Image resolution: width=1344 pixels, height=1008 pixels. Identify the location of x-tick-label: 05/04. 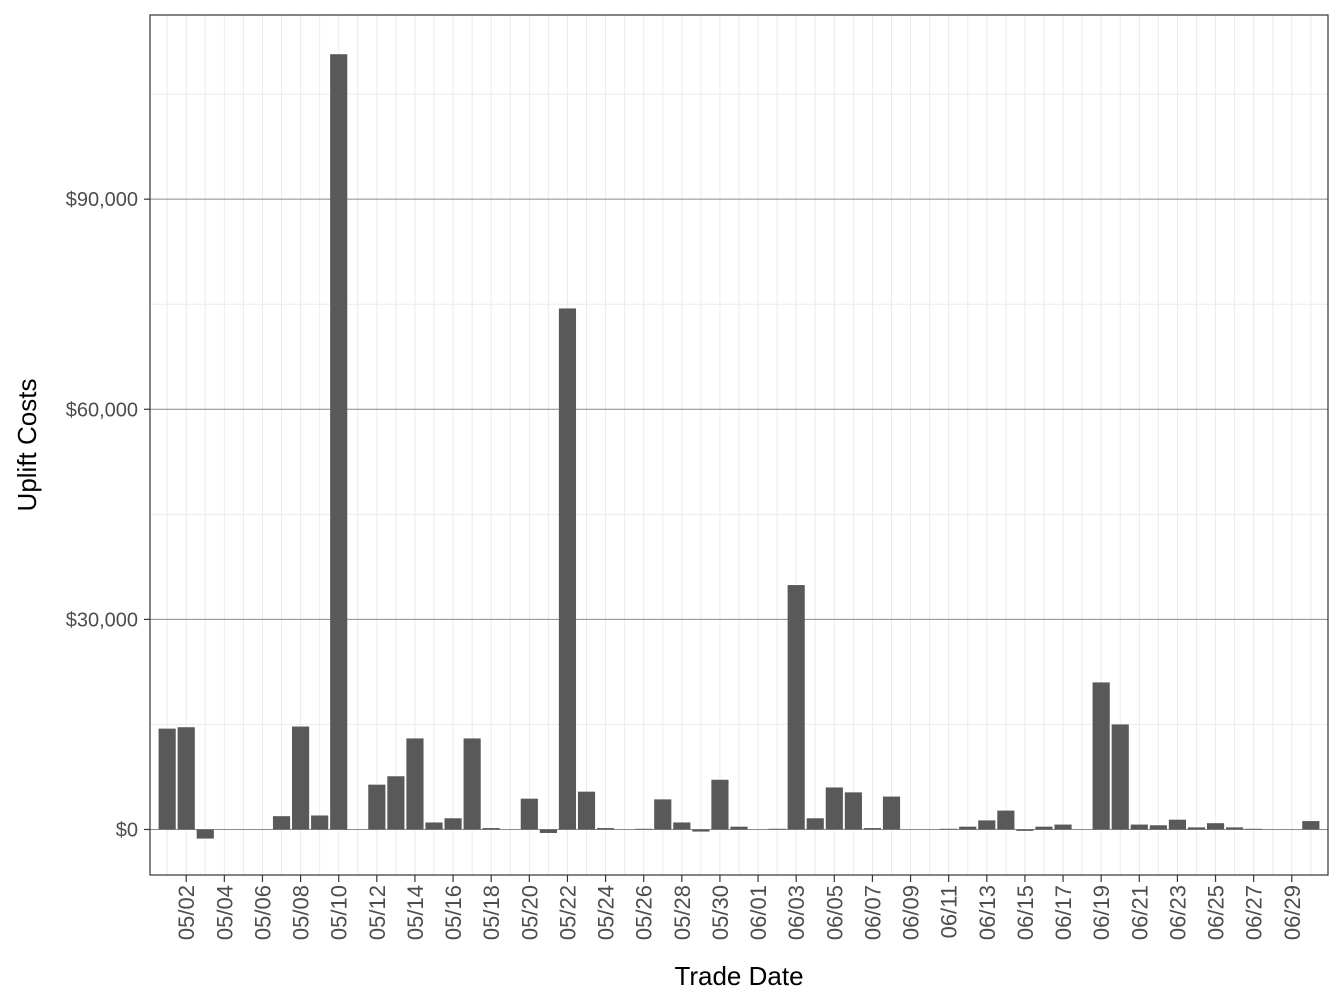
(224, 912).